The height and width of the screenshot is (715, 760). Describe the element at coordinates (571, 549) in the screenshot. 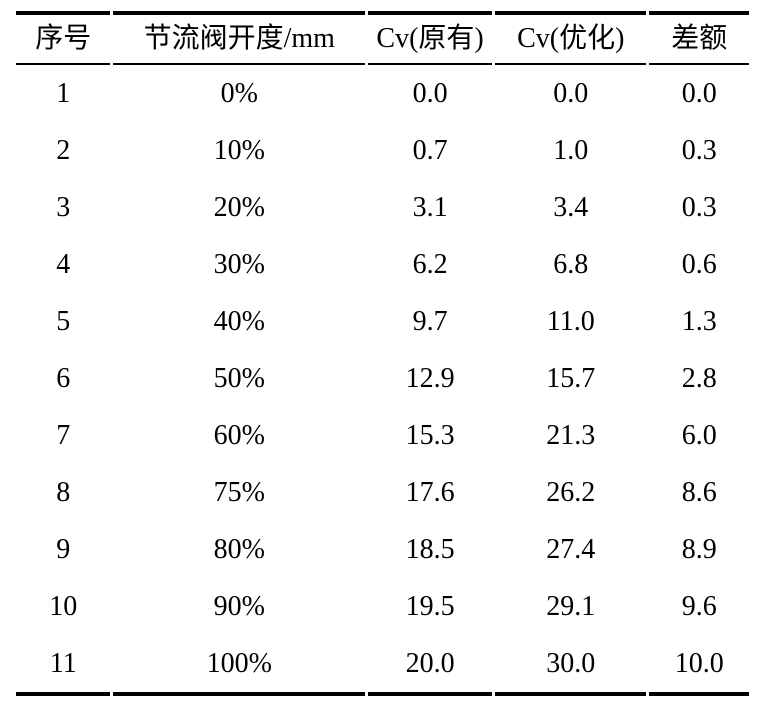

I see `table-cell: 27.4` at that location.